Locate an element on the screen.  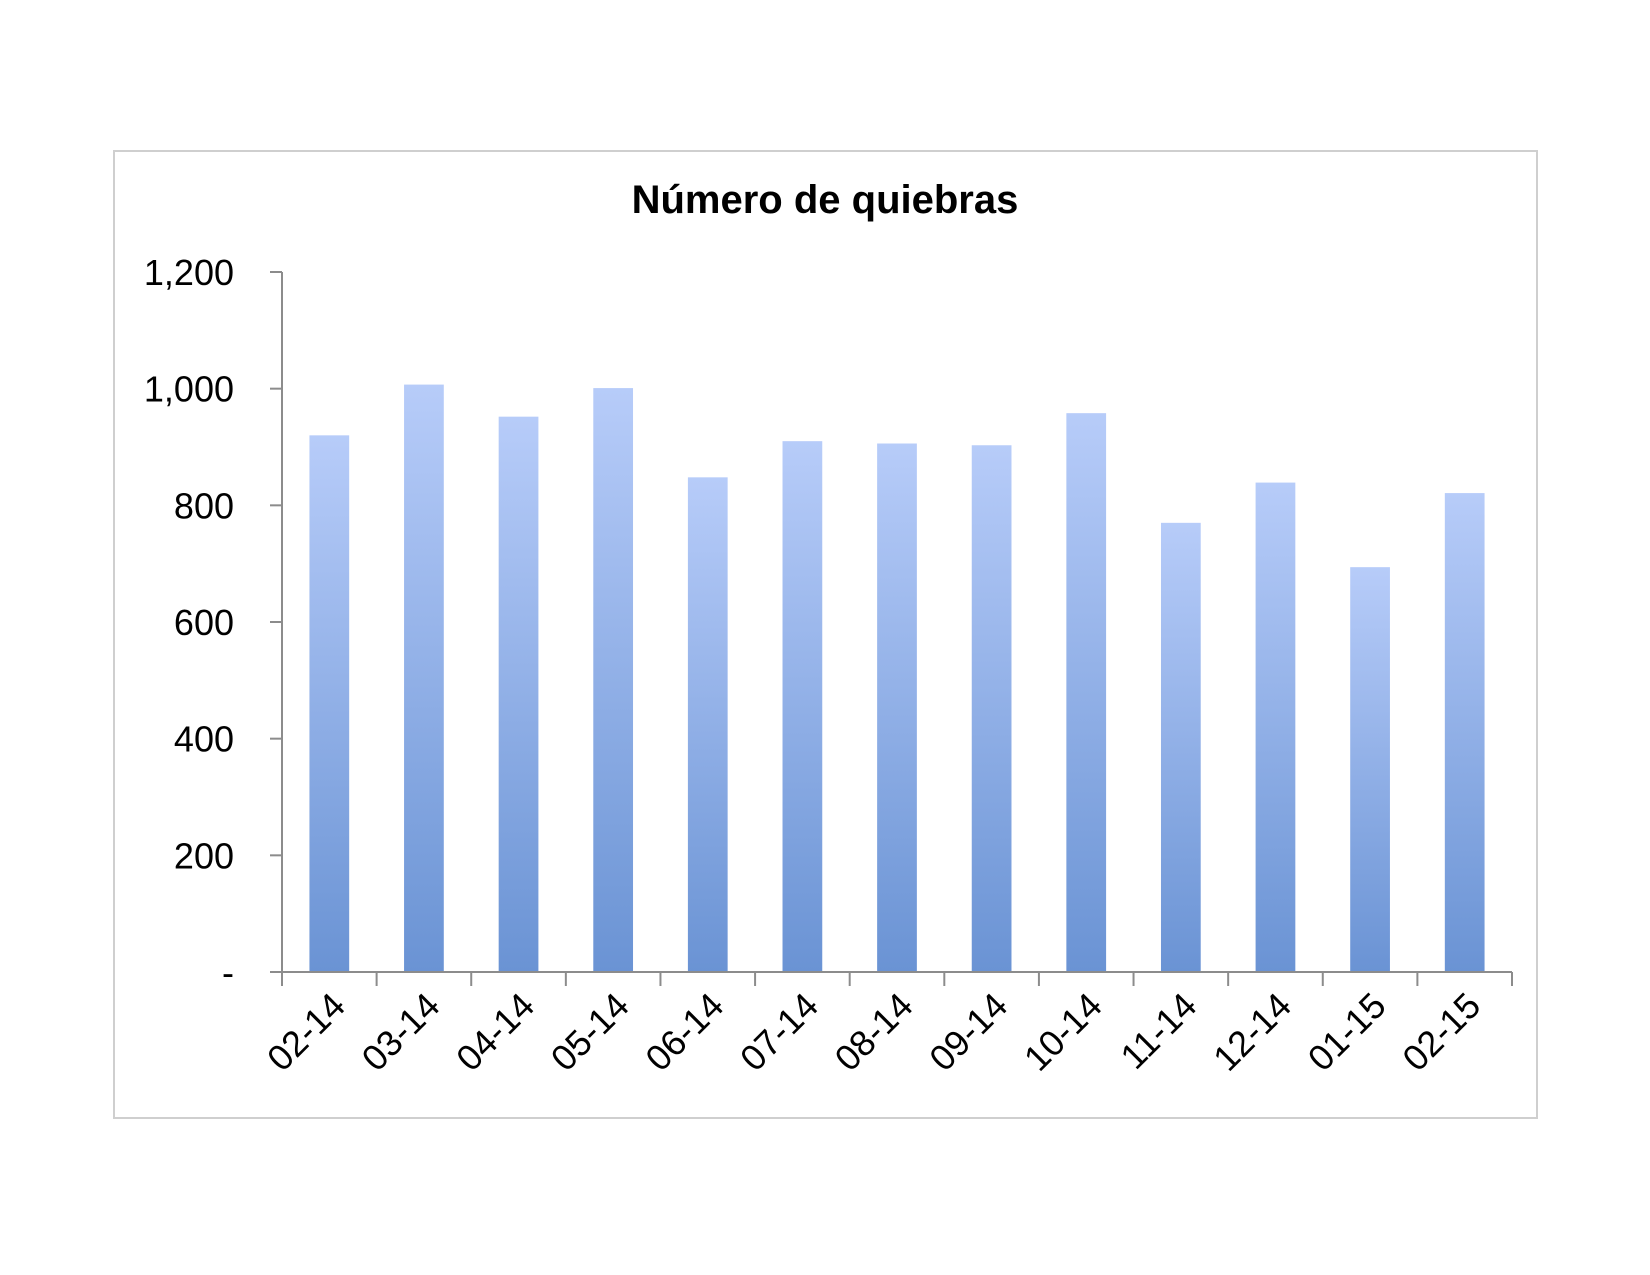
y-tick-label: 400 is located at coordinates (204, 739).